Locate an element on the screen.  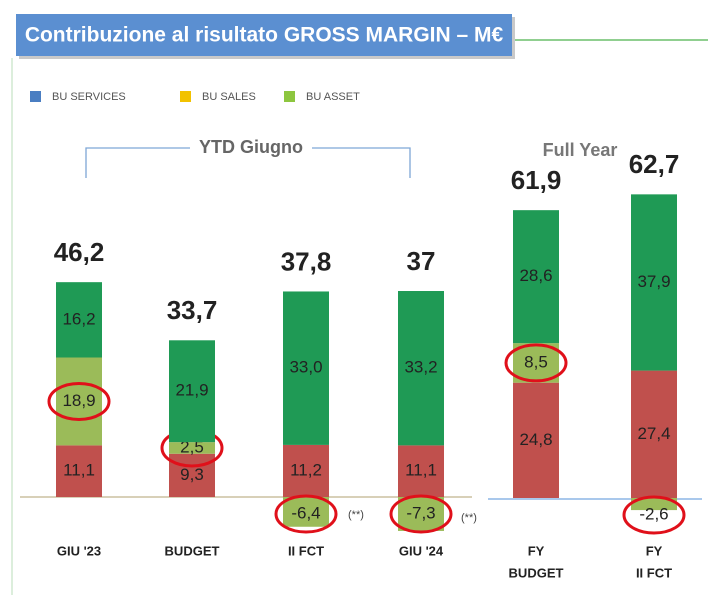
value-label: 33,0 is located at coordinates (305, 367).